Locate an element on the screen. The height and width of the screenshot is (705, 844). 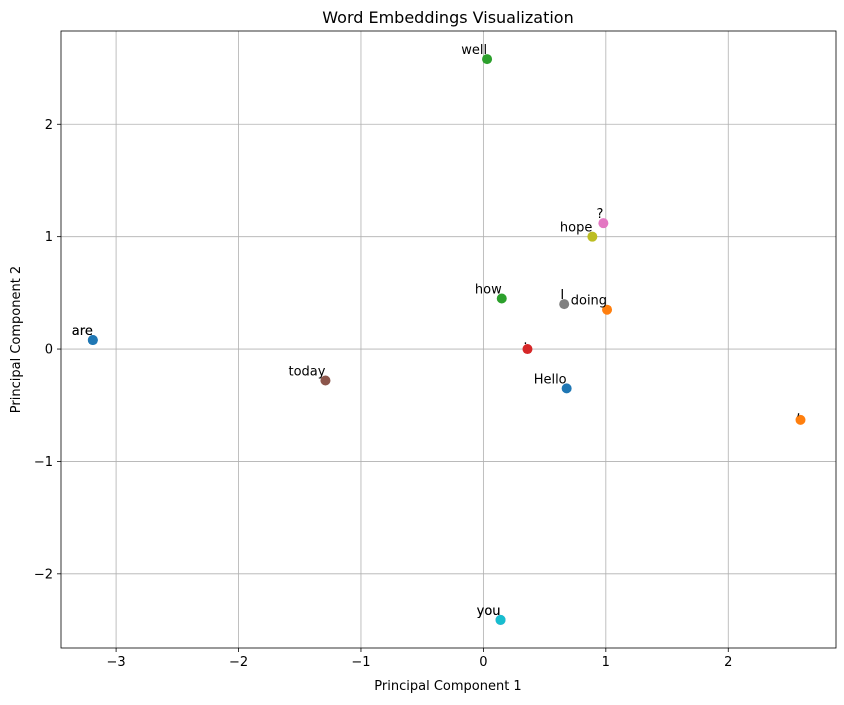
chart-title: Word Embeddings Visualization is located at coordinates (447, 17).